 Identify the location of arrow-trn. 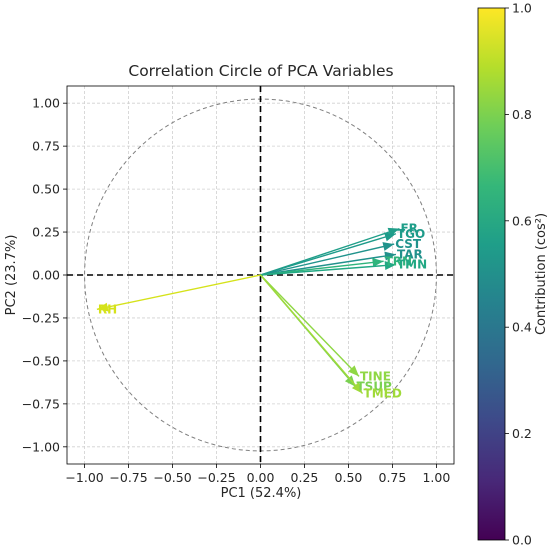
(322, 267).